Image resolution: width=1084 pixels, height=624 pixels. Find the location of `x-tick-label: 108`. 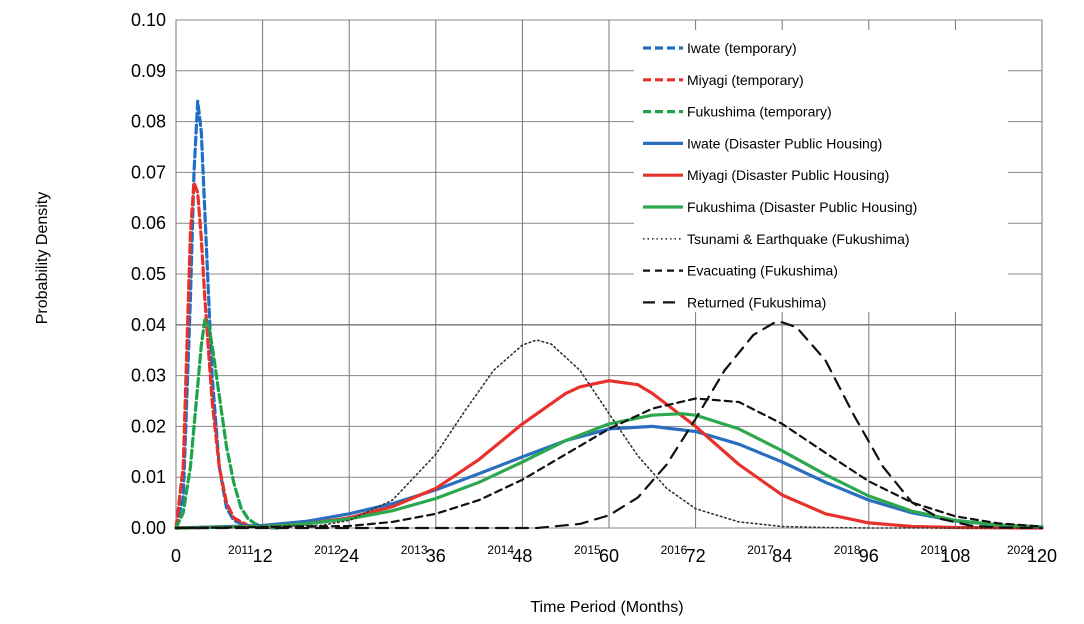

x-tick-label: 108 is located at coordinates (955, 556).